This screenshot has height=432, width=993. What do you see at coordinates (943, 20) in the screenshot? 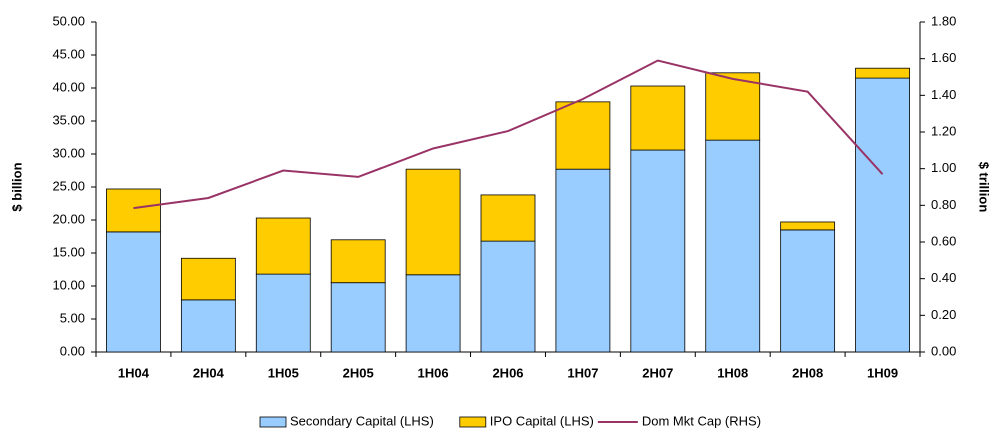
I see `y2-tick-label: 1.80` at bounding box center [943, 20].